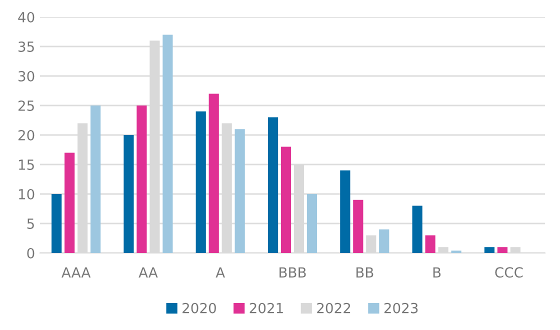  I want to click on x-tick-label: BBB, so click(293, 272).